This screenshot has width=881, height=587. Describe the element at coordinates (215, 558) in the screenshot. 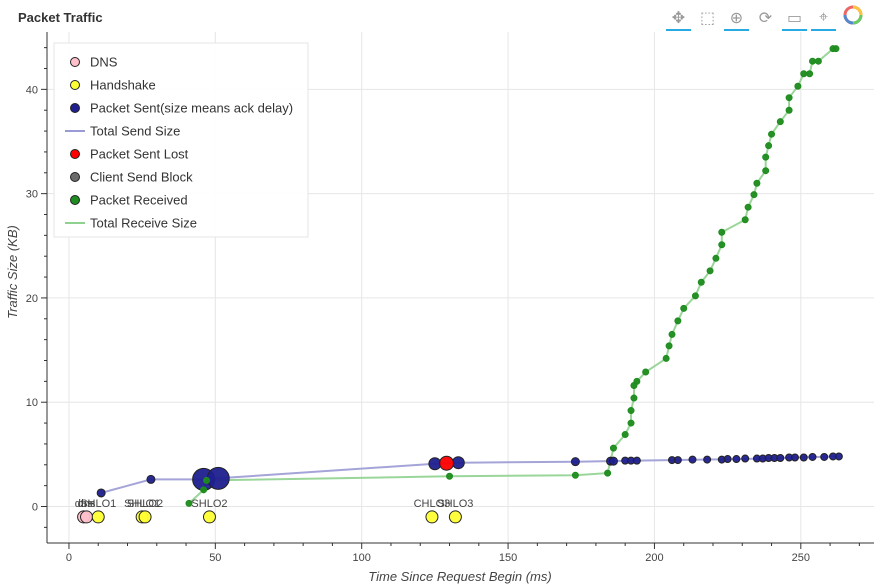

I see `x-tick-label: 50` at that location.